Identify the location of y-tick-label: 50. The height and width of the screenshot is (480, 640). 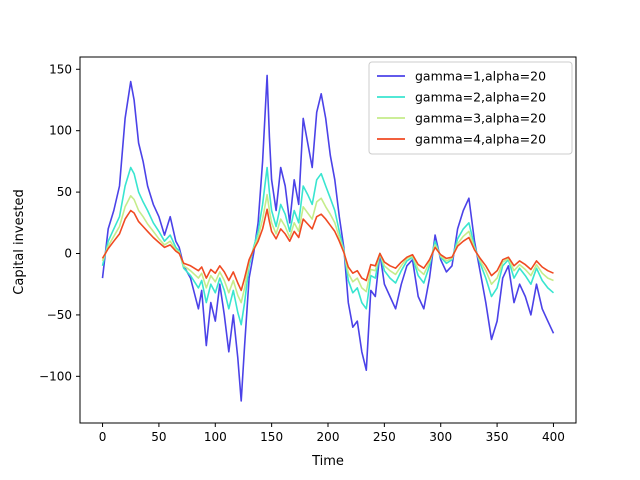
(64, 192).